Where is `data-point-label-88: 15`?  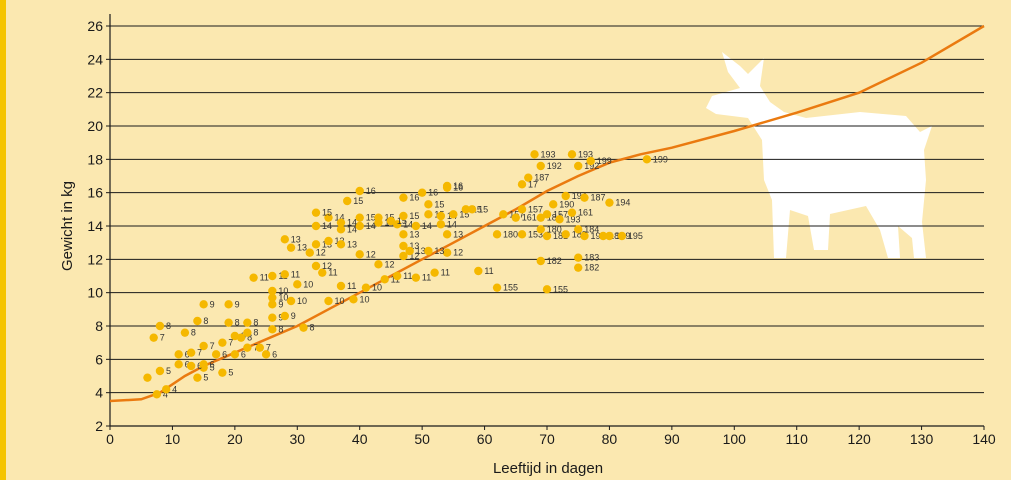
data-point-label-88: 15 is located at coordinates (358, 201).